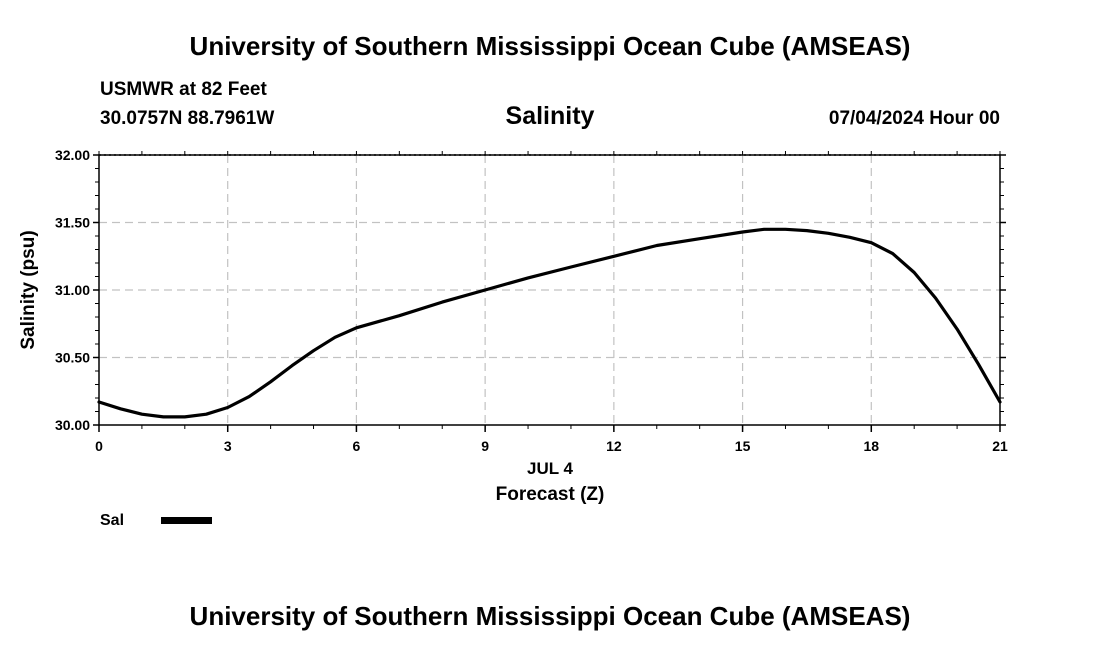 The width and height of the screenshot is (1100, 650). Describe the element at coordinates (72, 425) in the screenshot. I see `y-tick-label: 30.00` at that location.